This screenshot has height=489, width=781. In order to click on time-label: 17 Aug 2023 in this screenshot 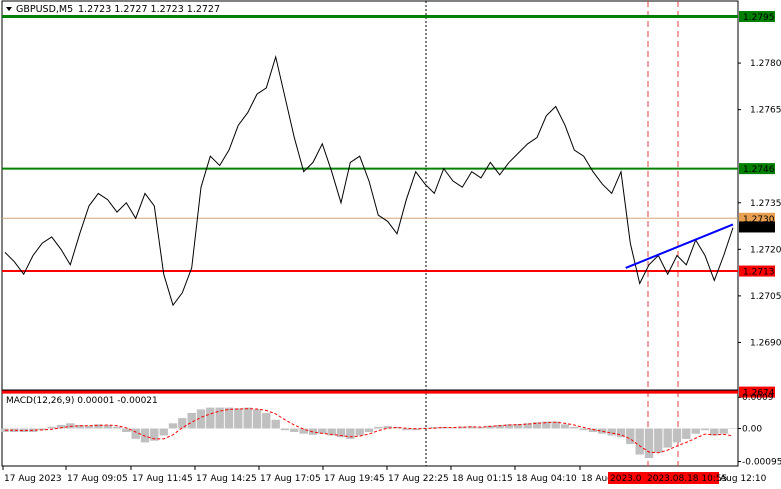, I will do `click(33, 479)`.